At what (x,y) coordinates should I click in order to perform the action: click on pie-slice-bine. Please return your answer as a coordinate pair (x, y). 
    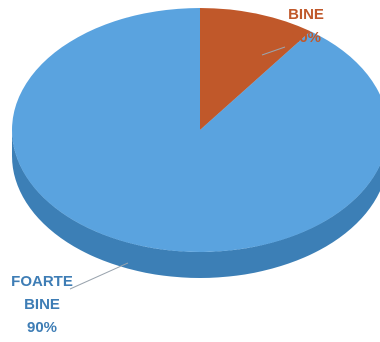
    Looking at the image, I should click on (255, 69).